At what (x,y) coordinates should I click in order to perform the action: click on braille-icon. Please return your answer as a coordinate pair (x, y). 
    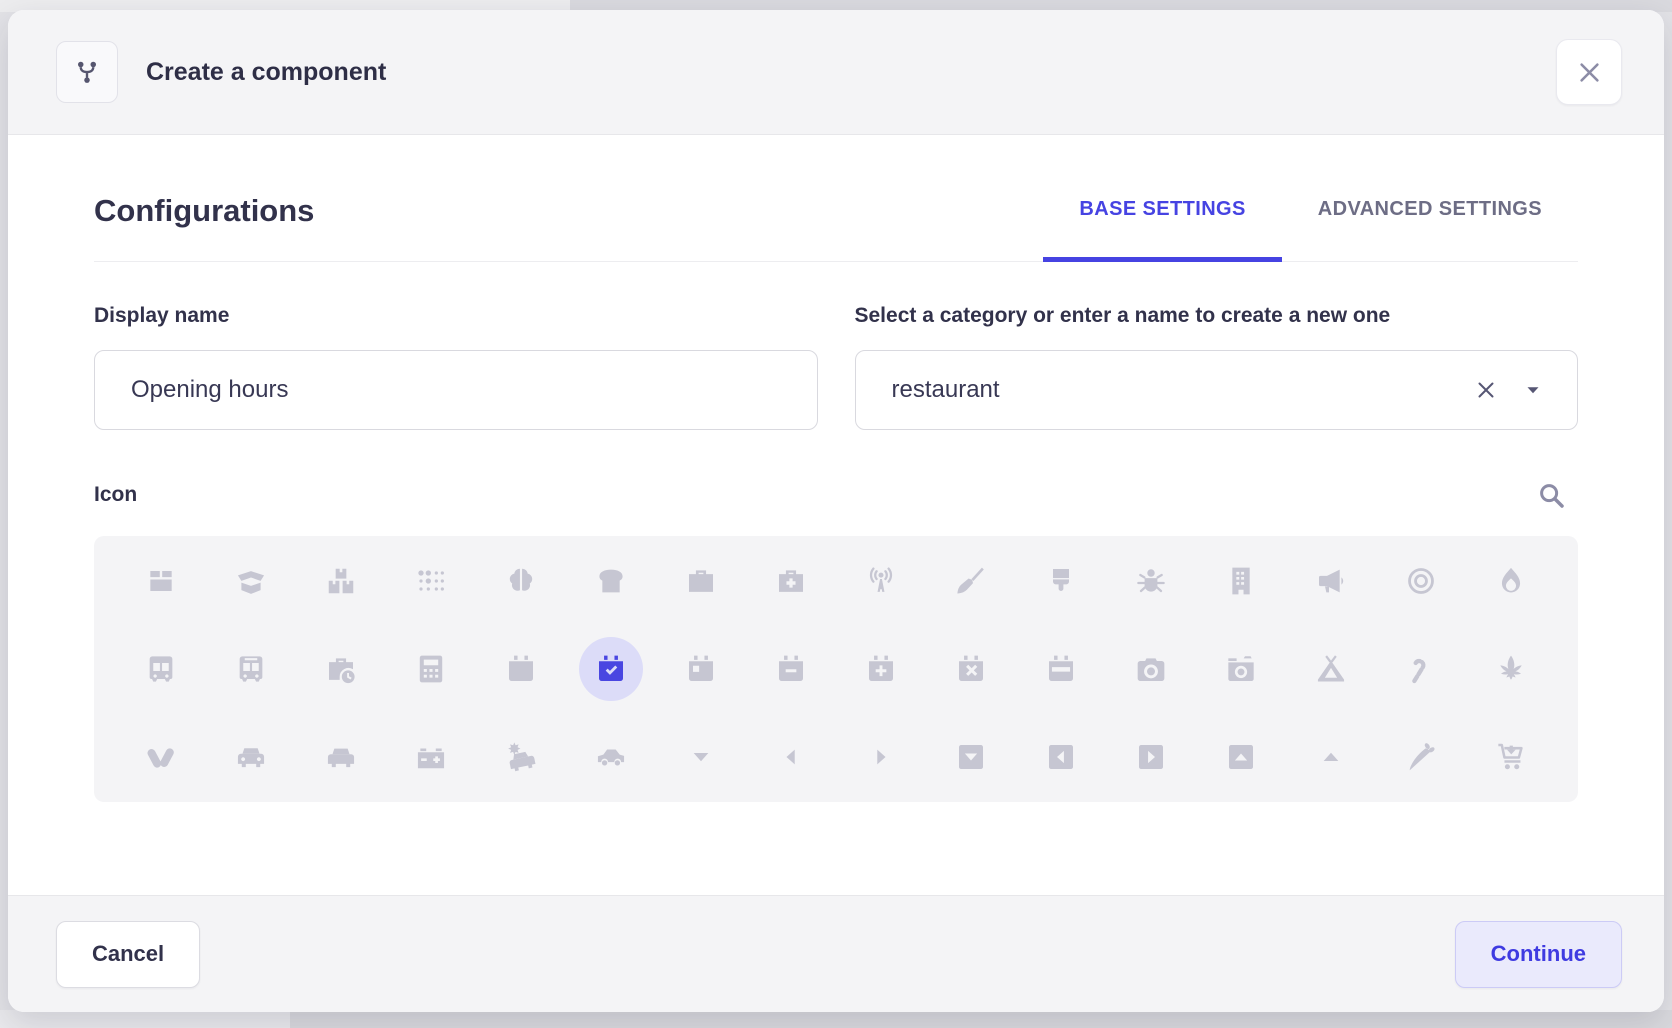
    Looking at the image, I should click on (431, 581).